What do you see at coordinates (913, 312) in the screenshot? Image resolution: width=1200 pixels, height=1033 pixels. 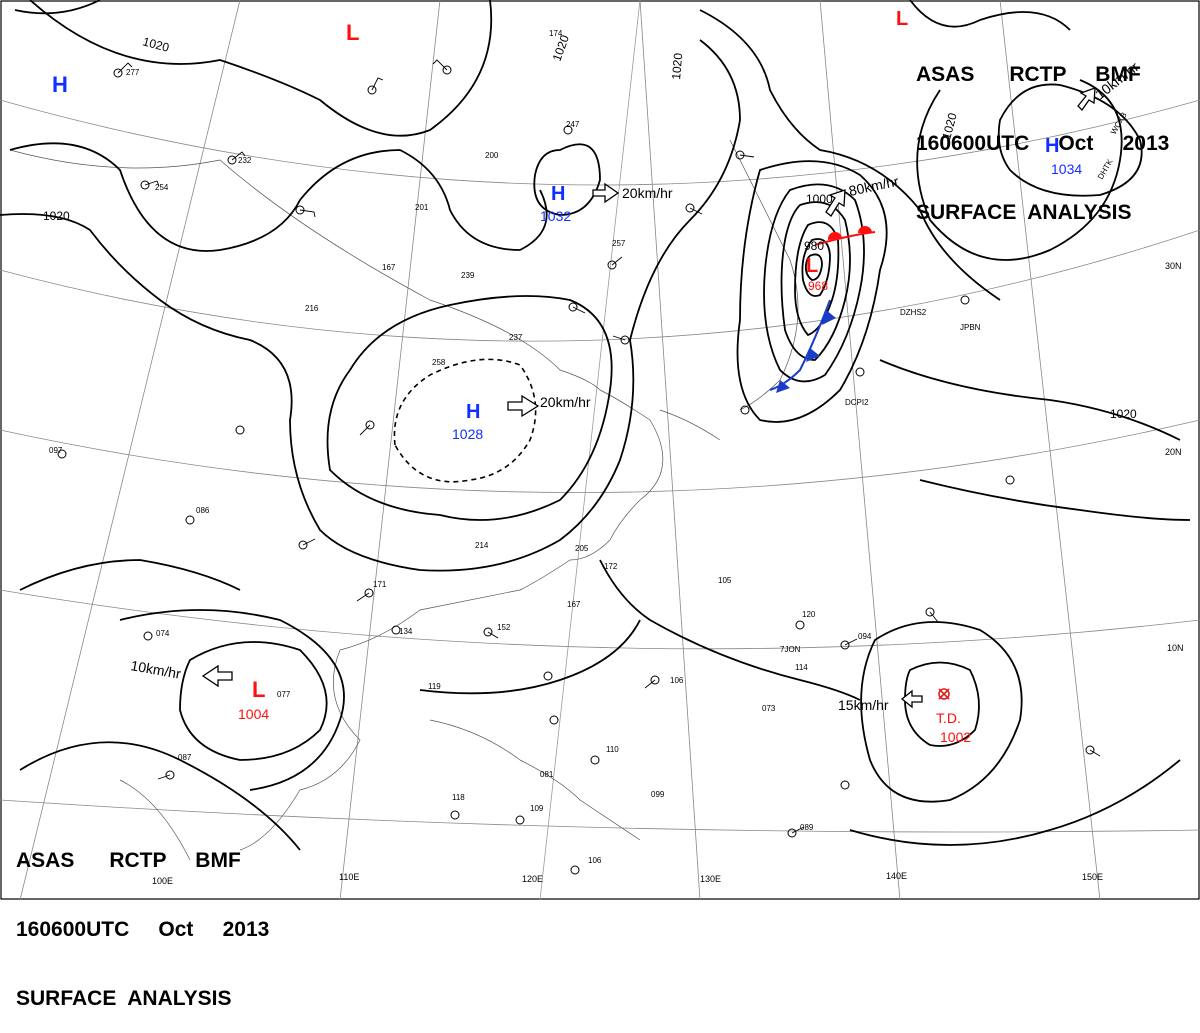 I see `station-id: DZHS2` at bounding box center [913, 312].